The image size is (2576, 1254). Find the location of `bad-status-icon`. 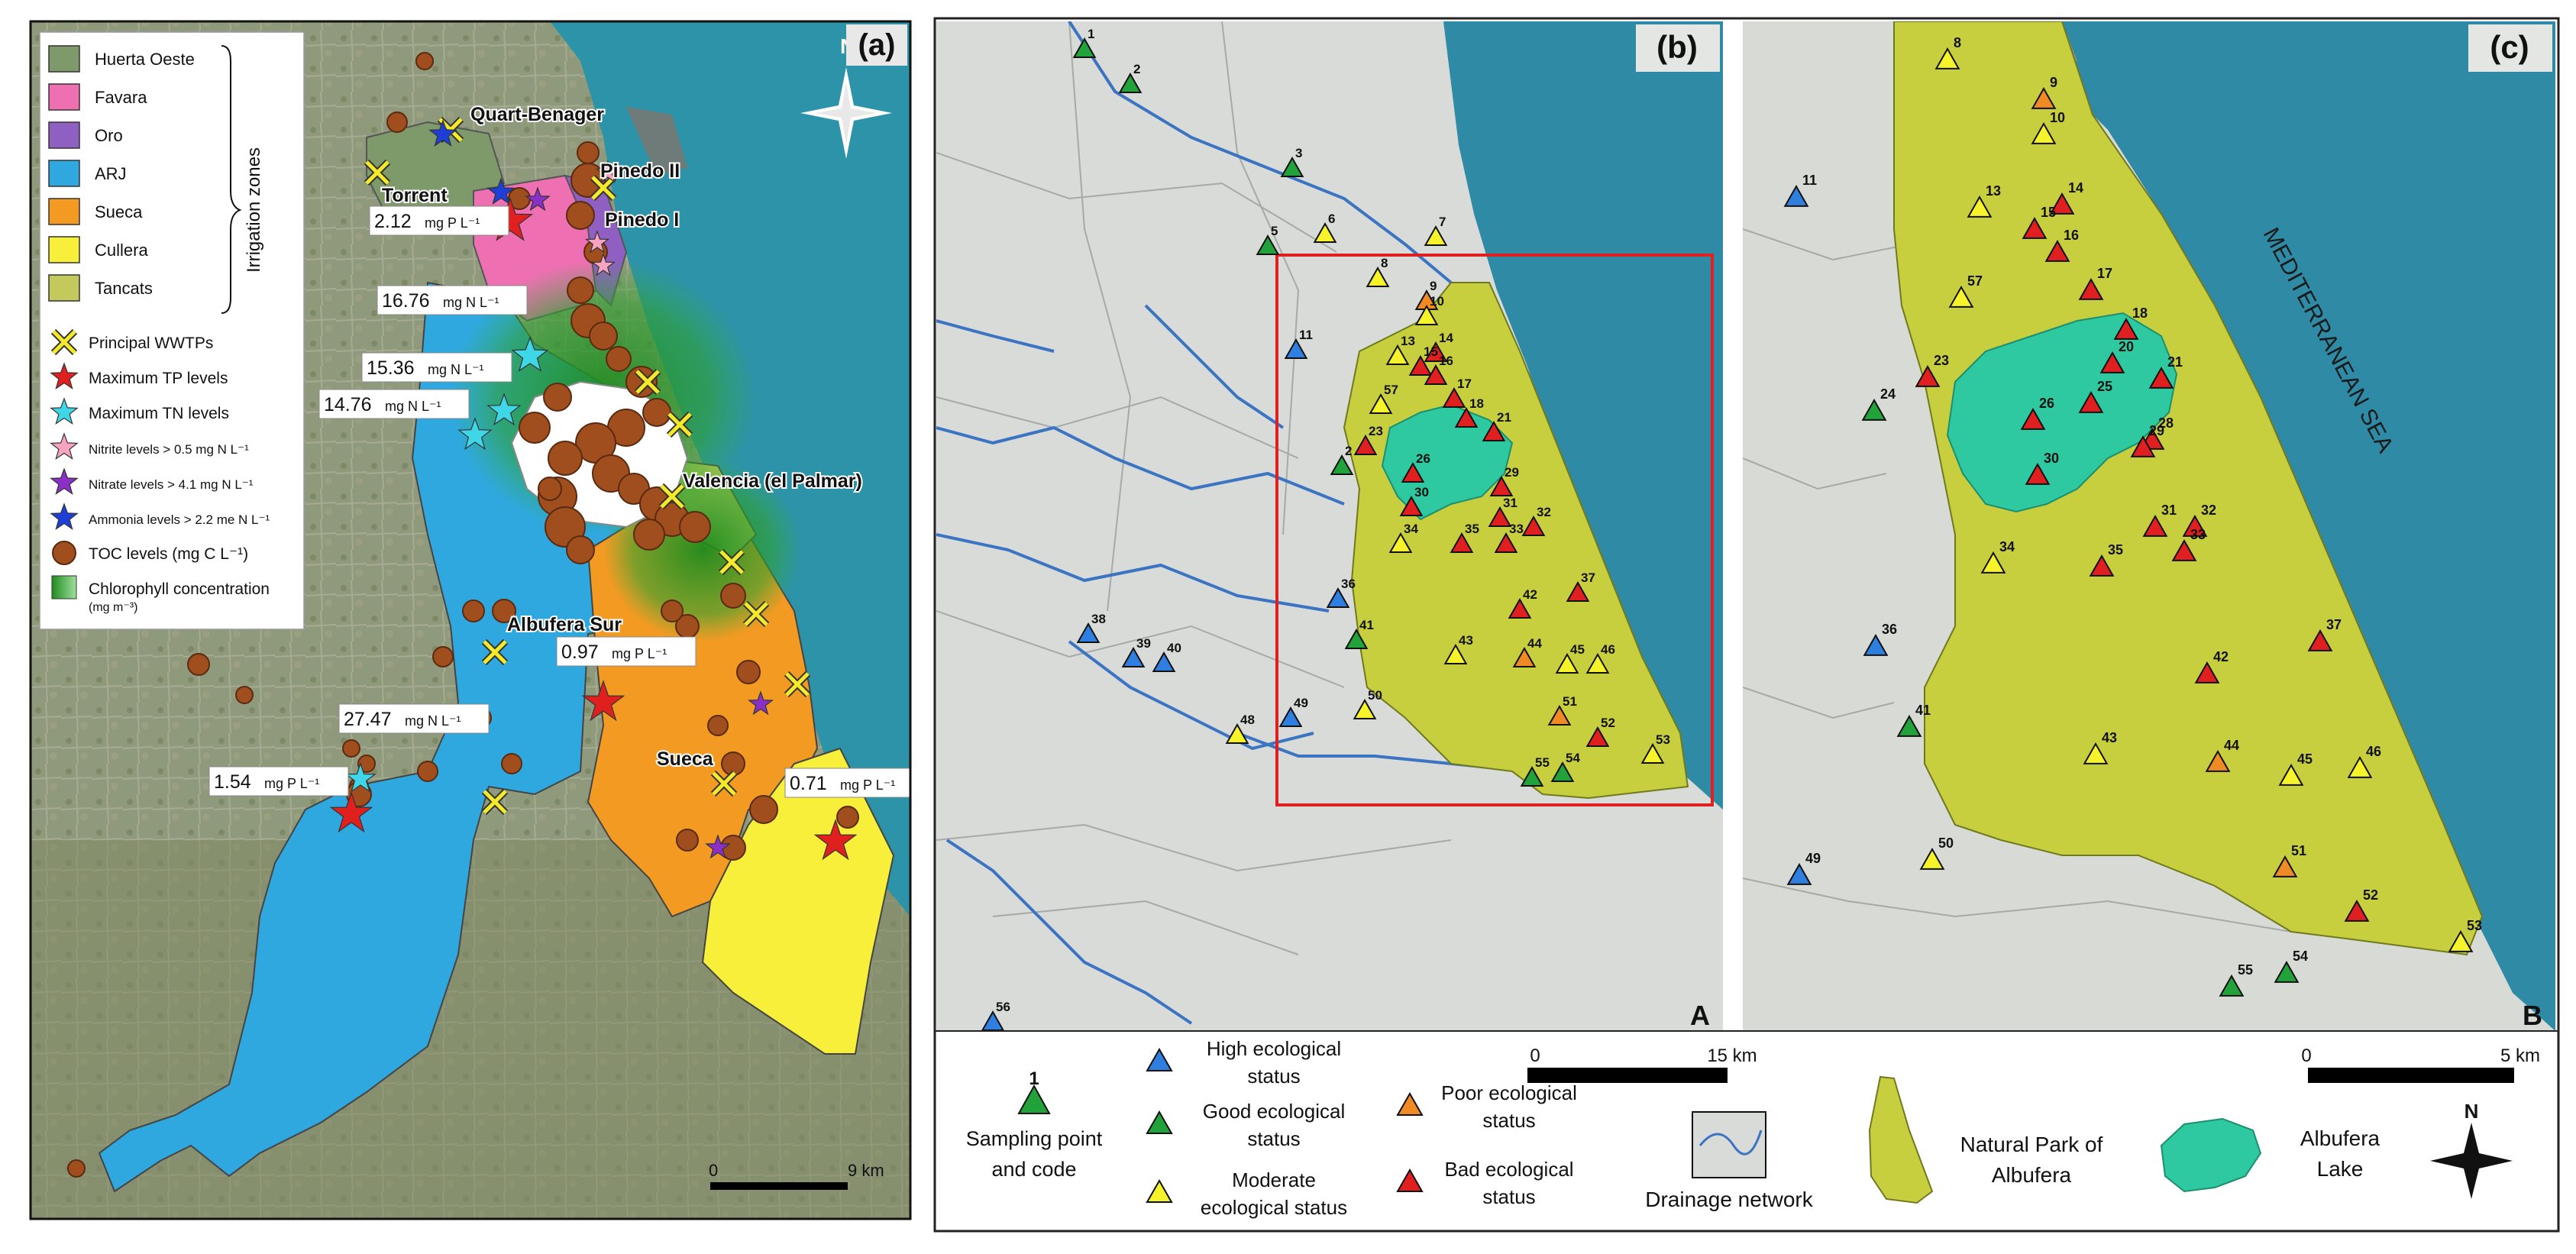

bad-status-icon is located at coordinates (1410, 1180).